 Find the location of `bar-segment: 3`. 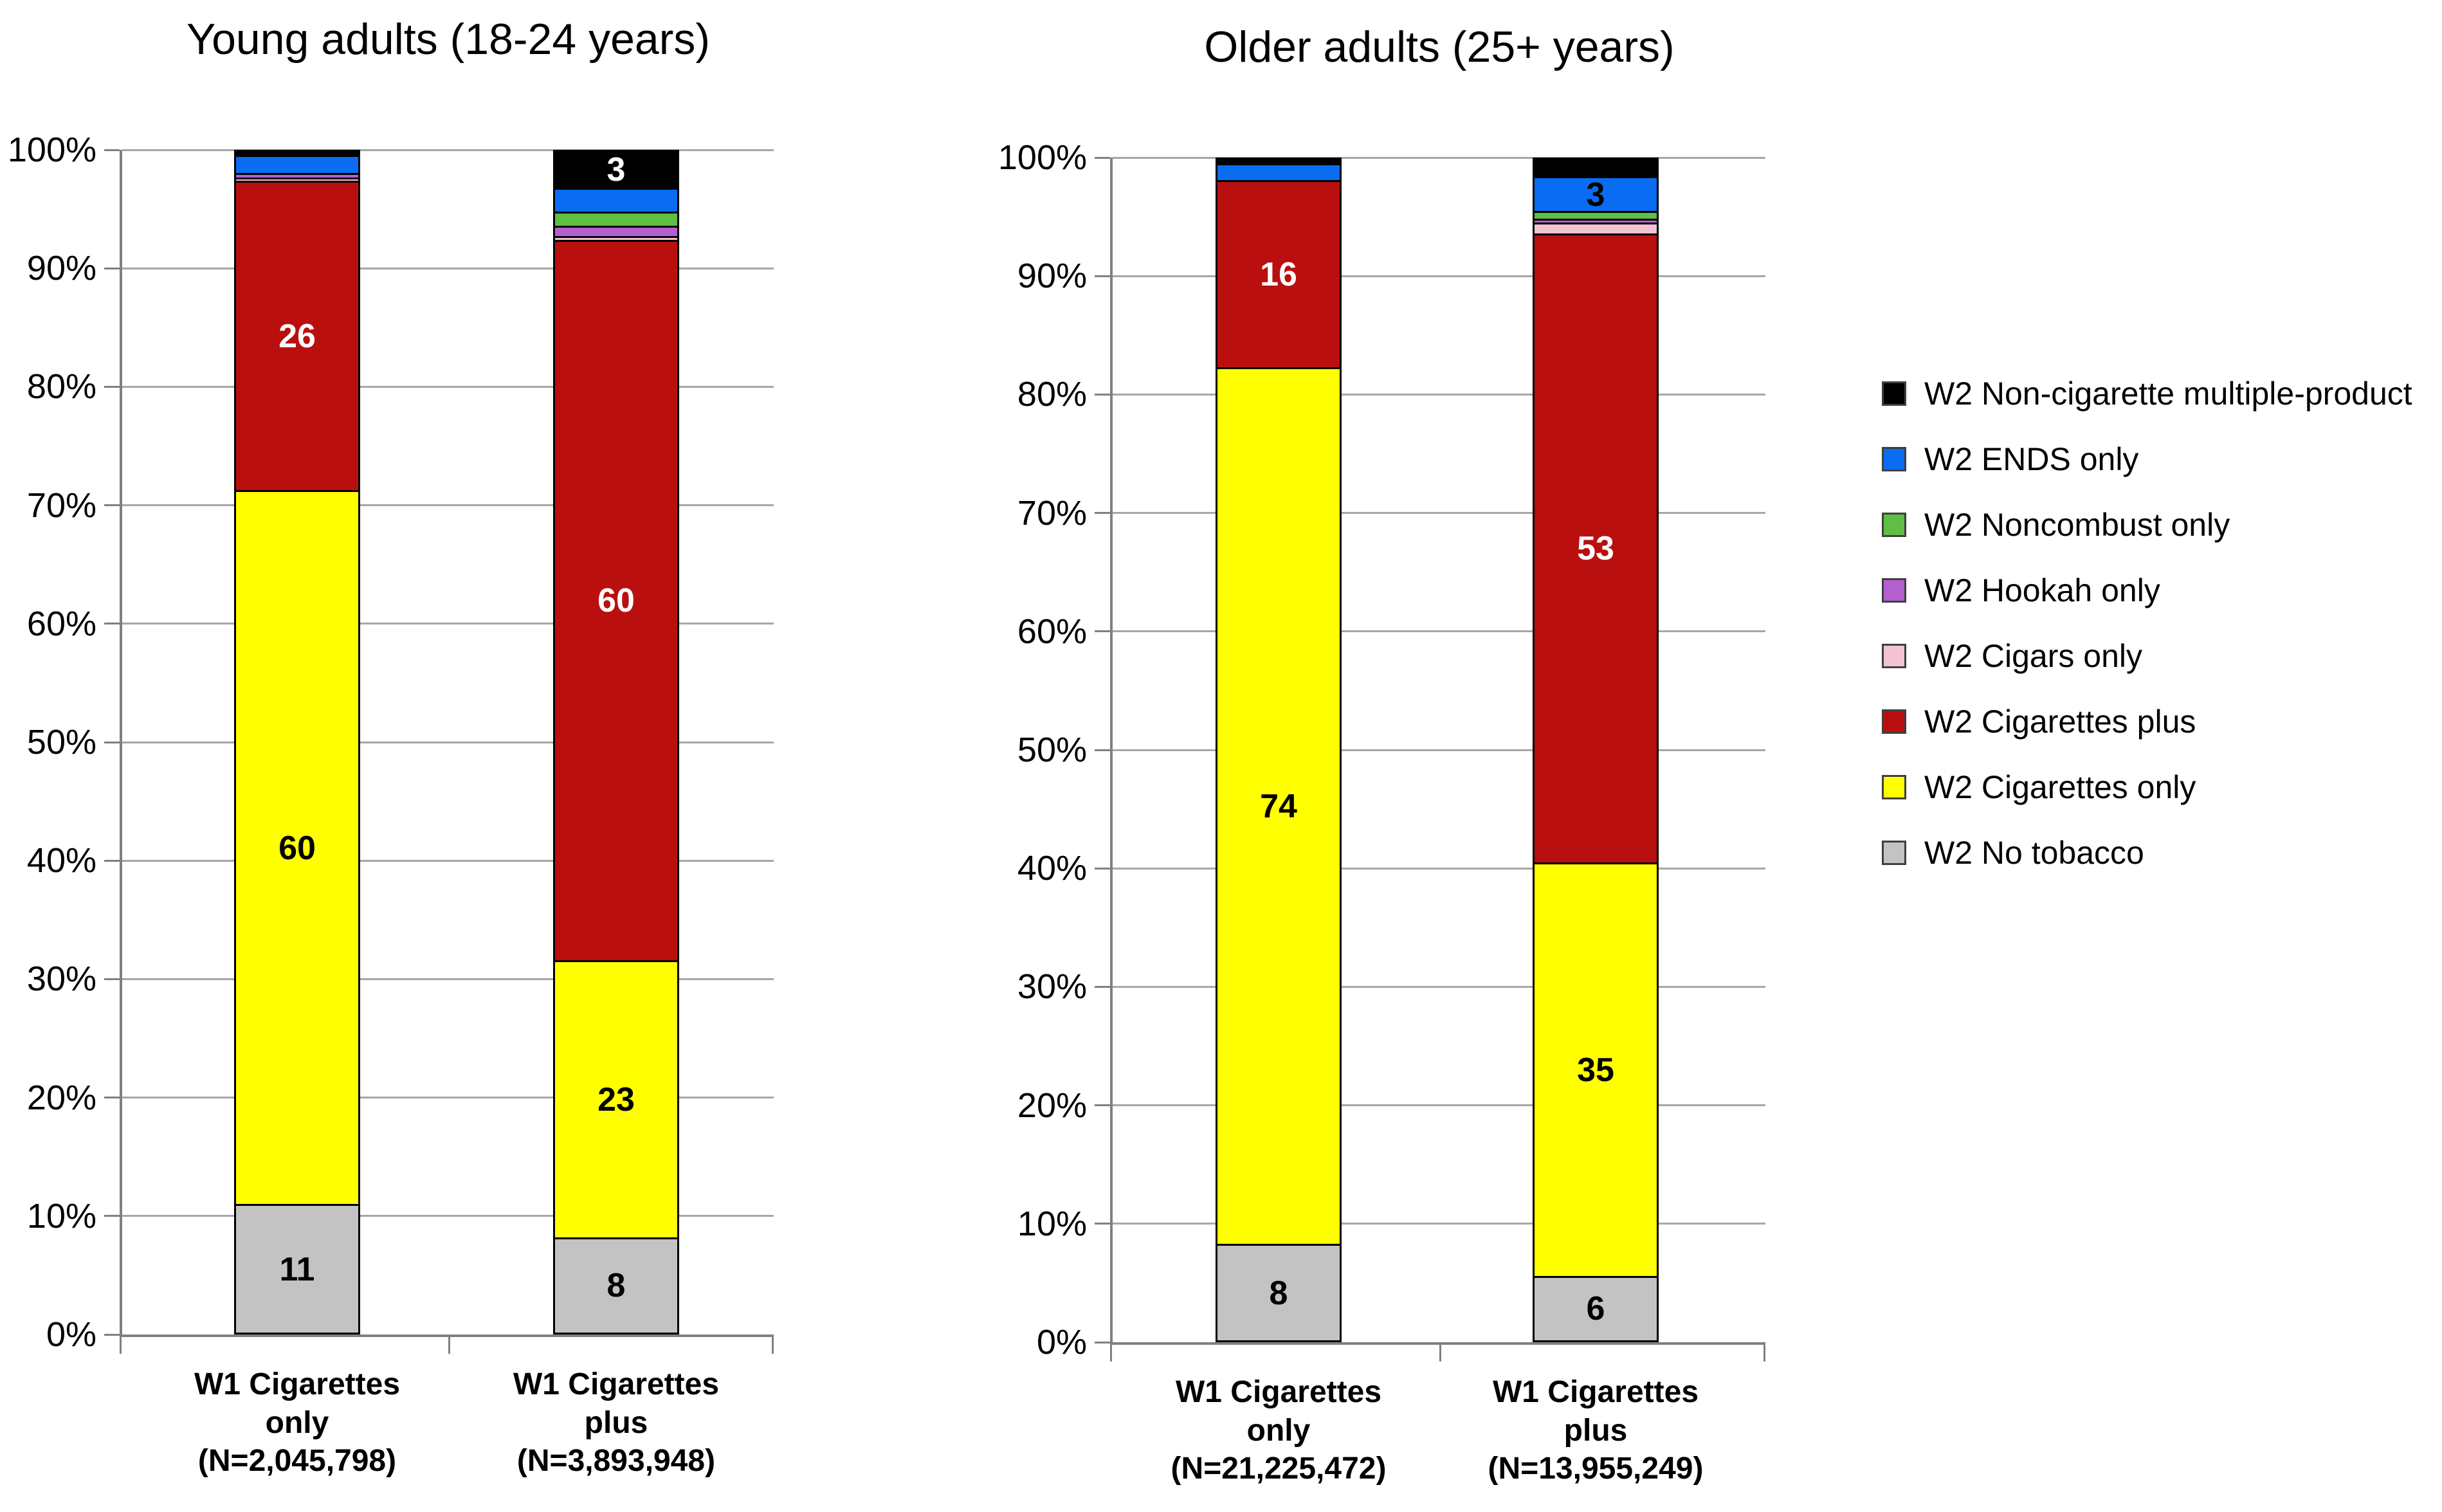

bar-segment: 3 is located at coordinates (616, 169).